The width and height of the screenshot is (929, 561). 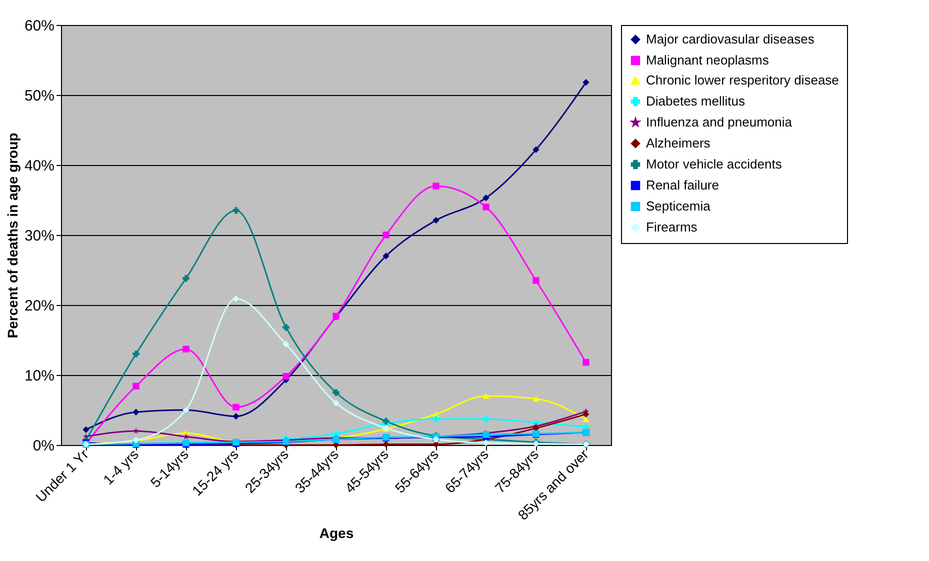 I want to click on legend-label: Septicemia, so click(x=679, y=206).